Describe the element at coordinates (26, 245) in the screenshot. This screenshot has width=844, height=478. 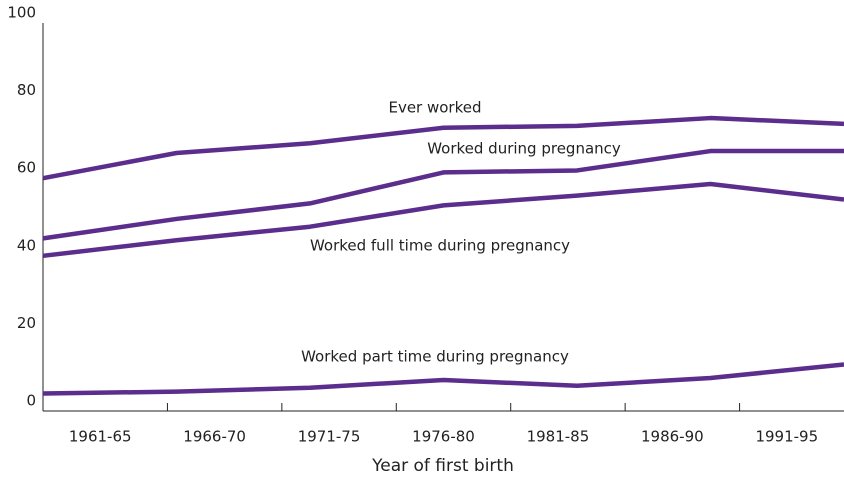
I see `y-tick-label: 40` at that location.